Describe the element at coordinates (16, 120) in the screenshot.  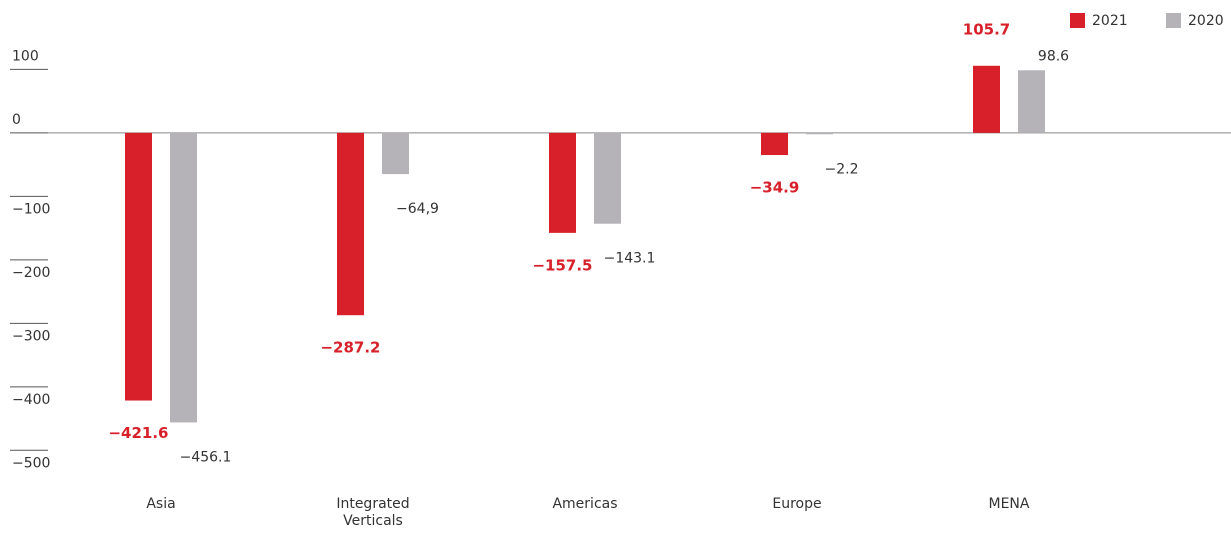
I see `y-tick-label: 0` at that location.